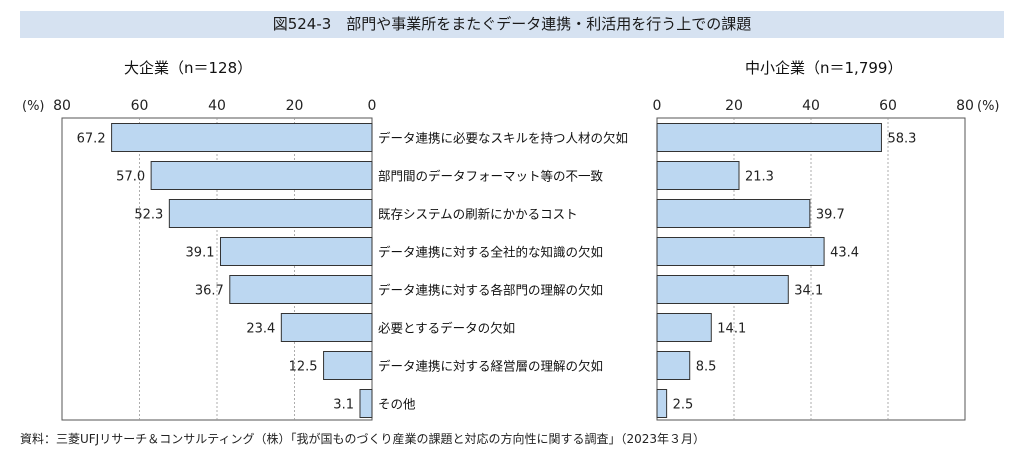 The height and width of the screenshot is (466, 1024). Describe the element at coordinates (217, 106) in the screenshot. I see `left-tick-label: 40` at that location.